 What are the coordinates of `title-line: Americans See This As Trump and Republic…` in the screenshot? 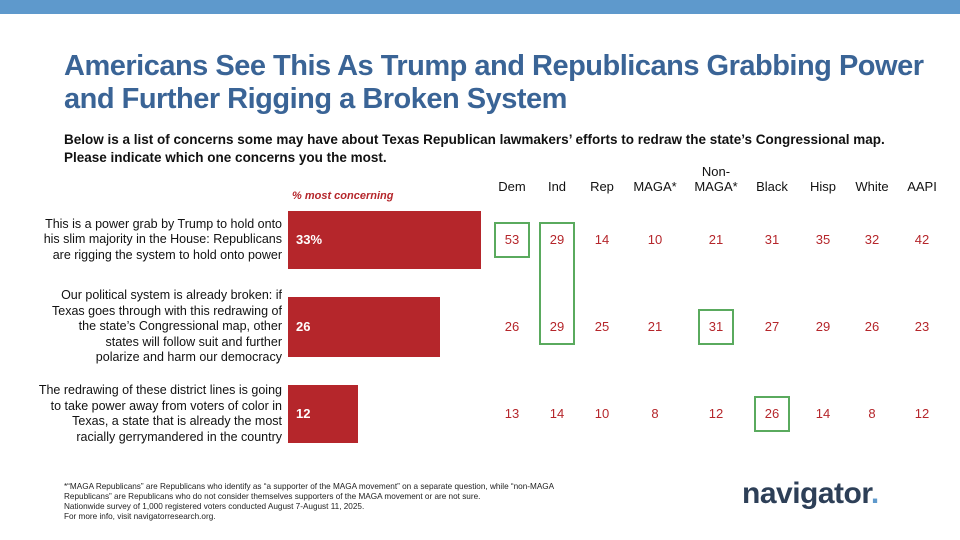 It's located at (494, 66).